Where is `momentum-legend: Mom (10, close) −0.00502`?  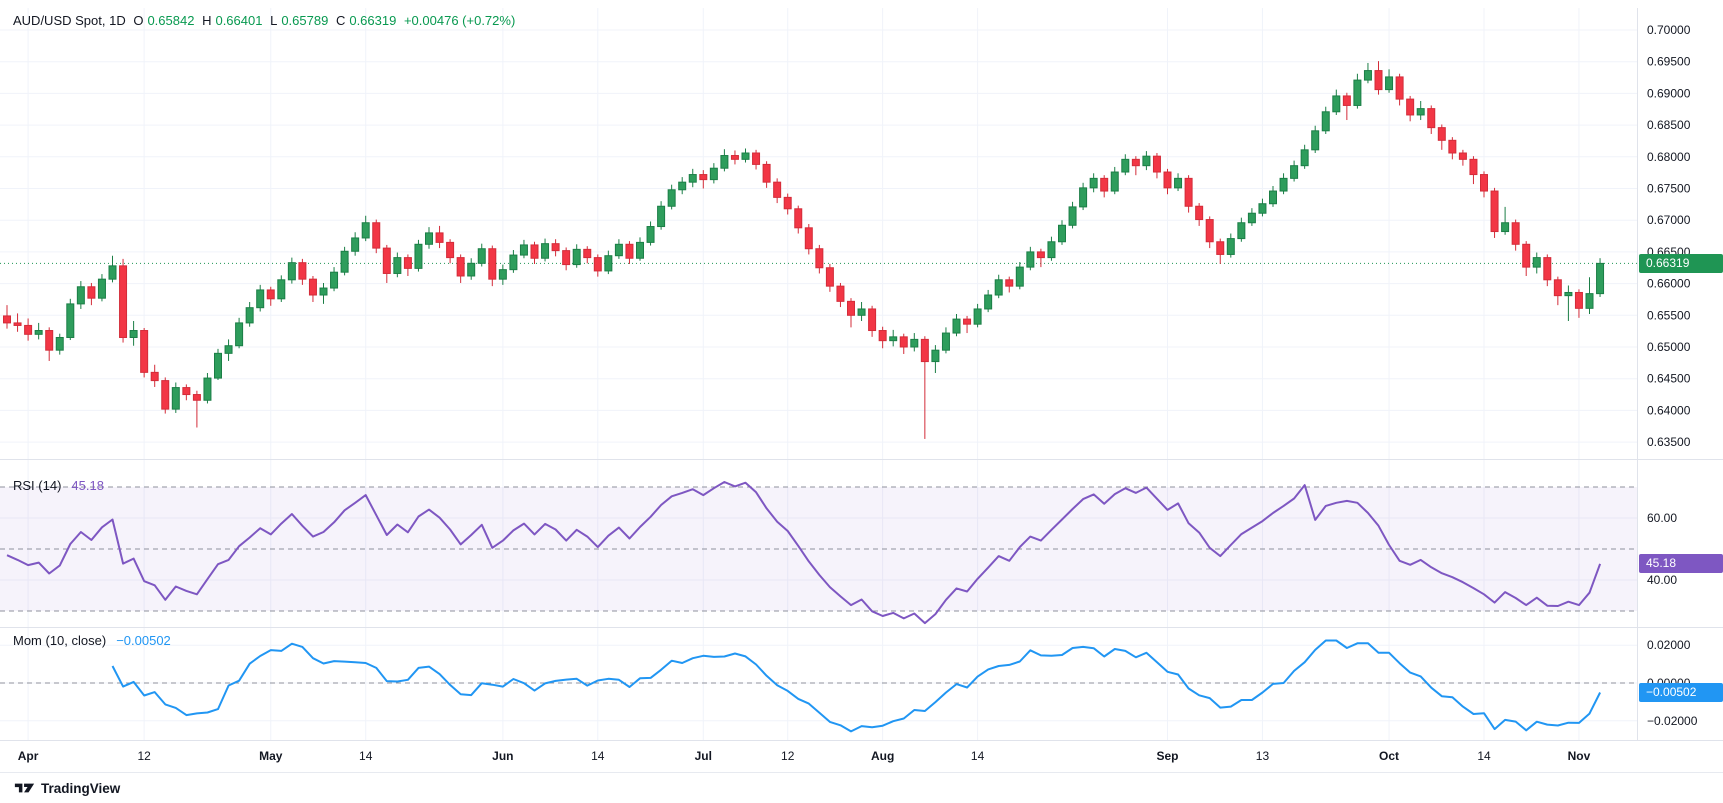
momentum-legend: Mom (10, close) −0.00502 is located at coordinates (94, 640).